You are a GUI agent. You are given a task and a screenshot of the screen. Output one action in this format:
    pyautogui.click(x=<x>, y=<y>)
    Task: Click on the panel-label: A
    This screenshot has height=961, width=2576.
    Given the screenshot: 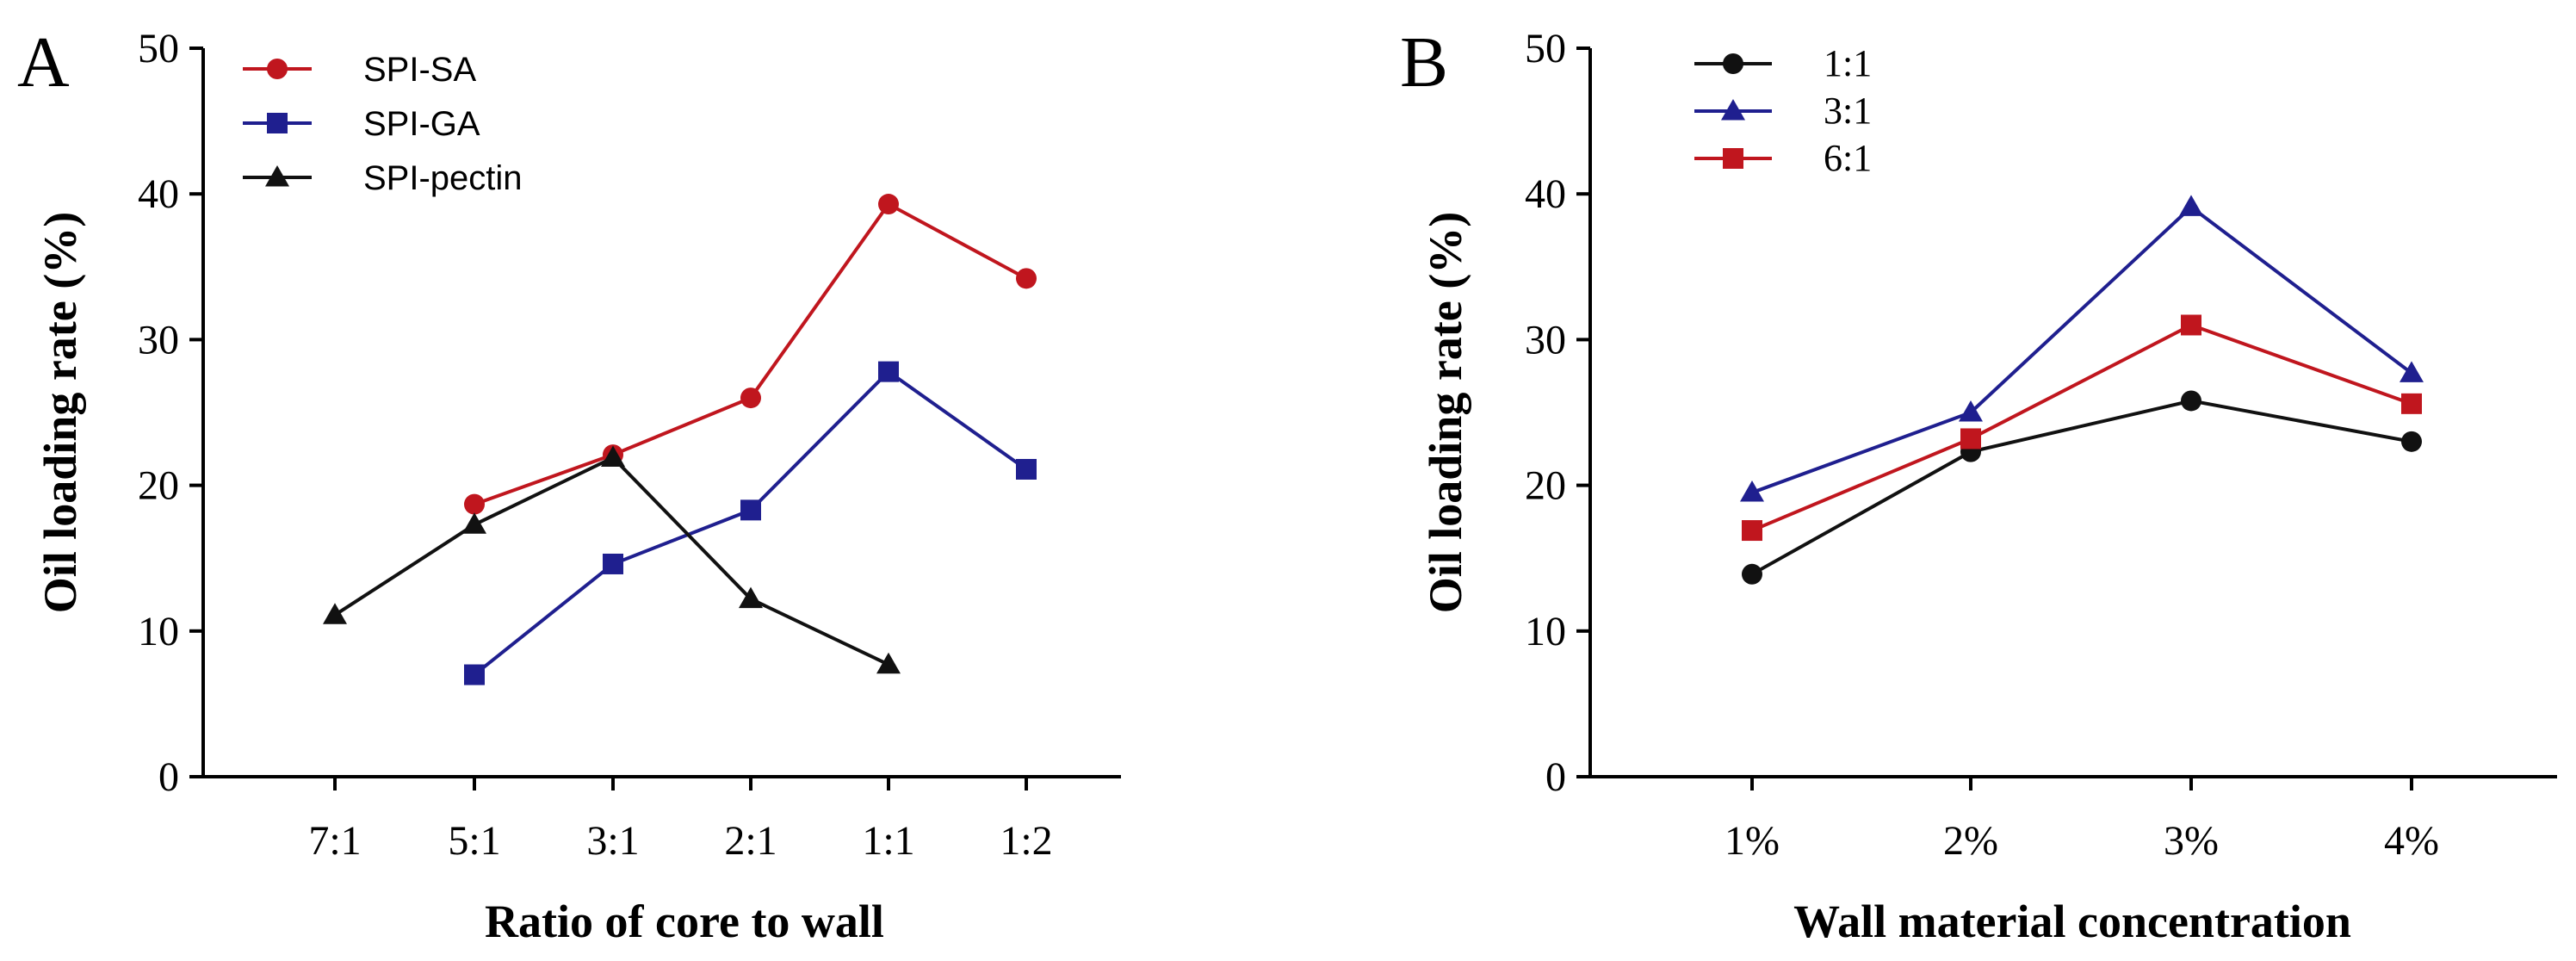 What is the action you would take?
    pyautogui.click(x=44, y=62)
    